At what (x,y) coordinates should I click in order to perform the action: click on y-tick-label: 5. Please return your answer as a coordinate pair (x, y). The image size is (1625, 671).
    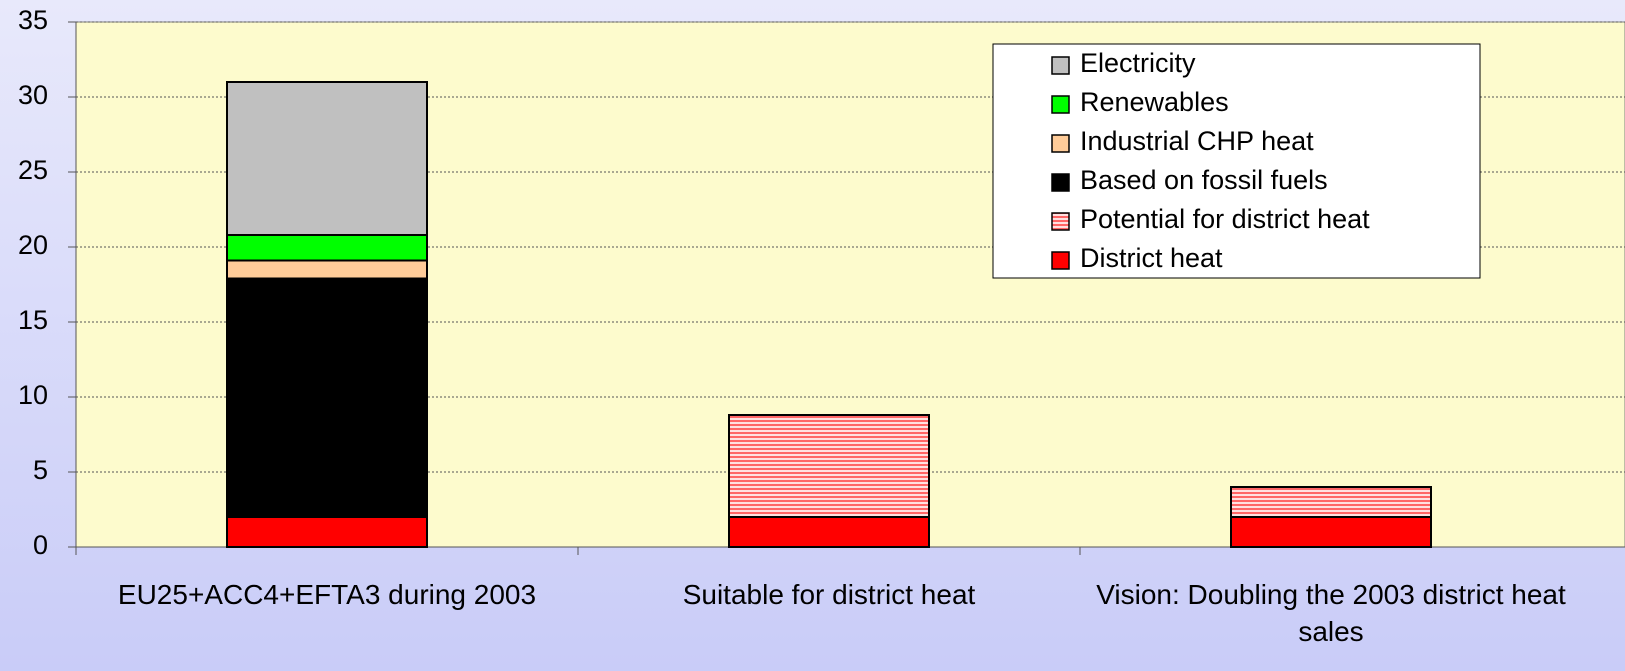
    Looking at the image, I should click on (40, 470).